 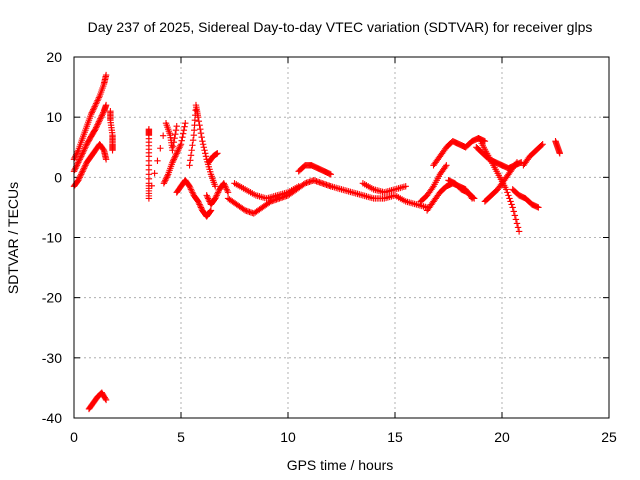 I want to click on series-arc-b6, so click(x=213, y=158).